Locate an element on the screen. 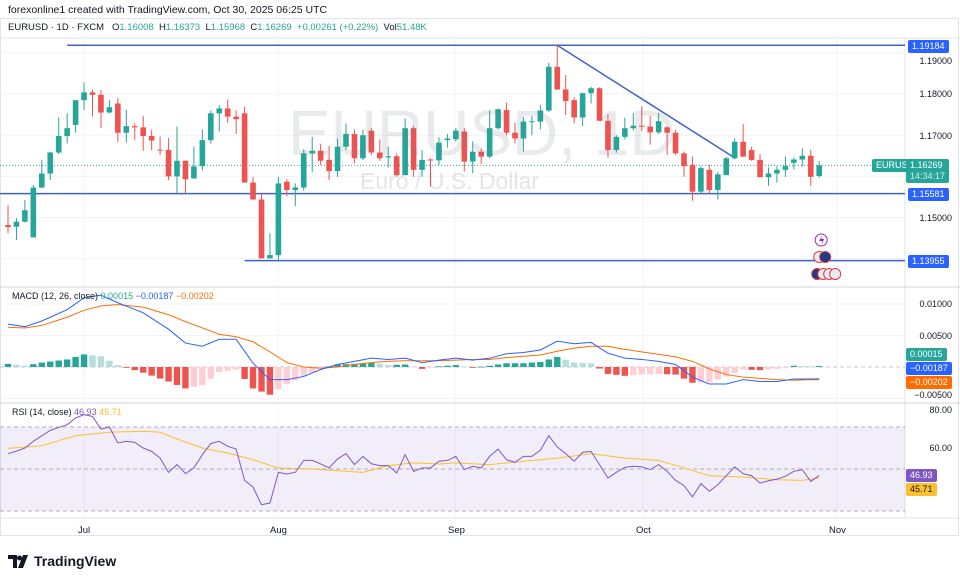 This screenshot has width=960, height=583. close-value: 1.16269 is located at coordinates (274, 27).